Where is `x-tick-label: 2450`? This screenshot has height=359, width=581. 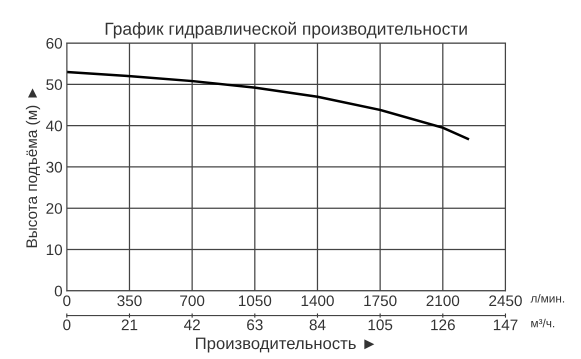
x-tick-label: 2450 is located at coordinates (505, 300).